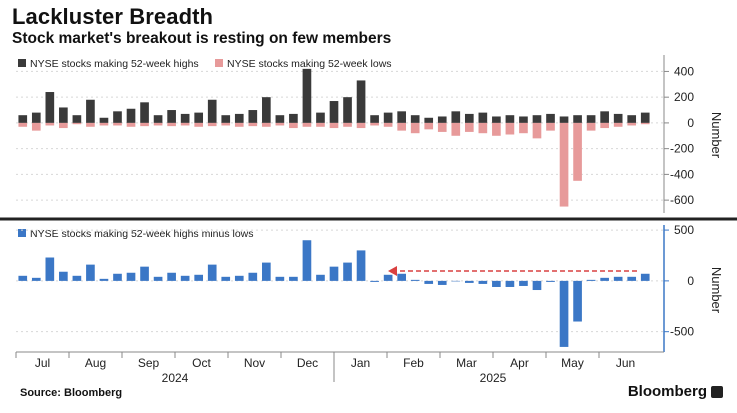 The image size is (737, 413). I want to click on bloomberg-icon, so click(717, 391).